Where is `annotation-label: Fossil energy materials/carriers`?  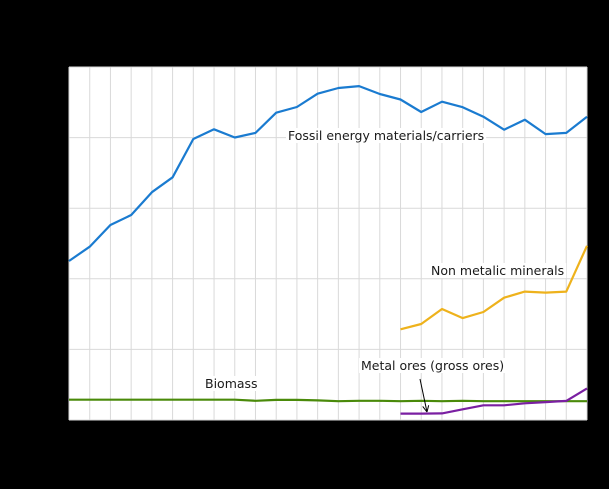
annotation-label: Fossil energy materials/carriers is located at coordinates (386, 135).